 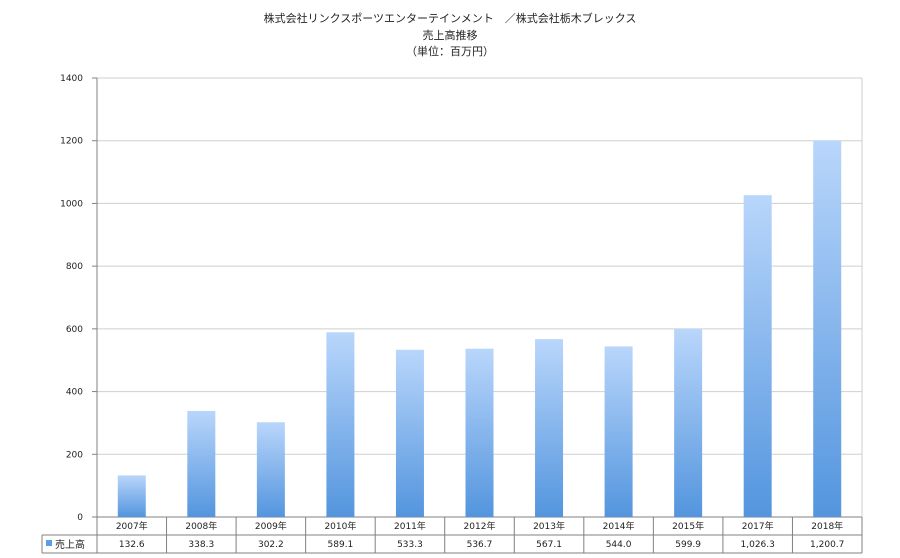 I want to click on data-value-label: 132.6, so click(x=132, y=545).